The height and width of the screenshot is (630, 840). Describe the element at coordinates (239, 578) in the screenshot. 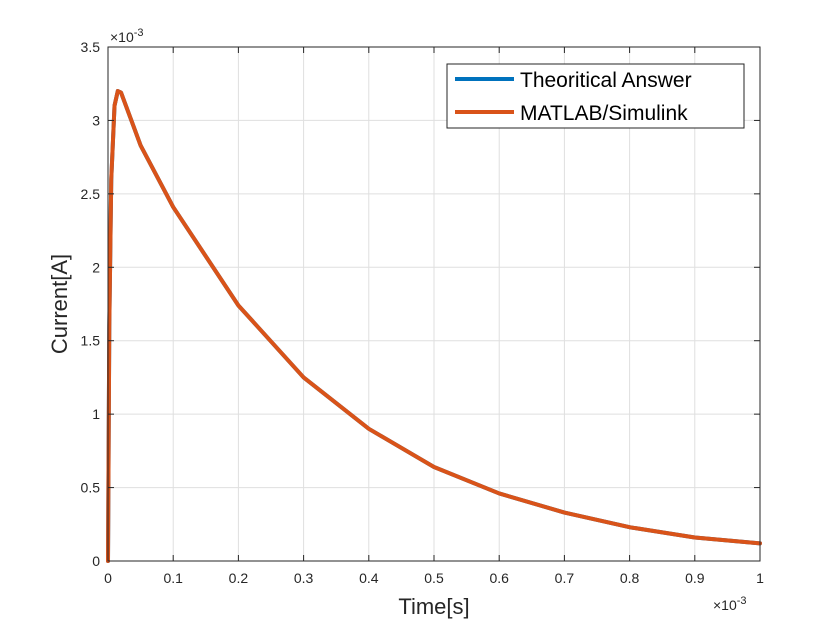

I see `x-tick-label: 0.2` at that location.